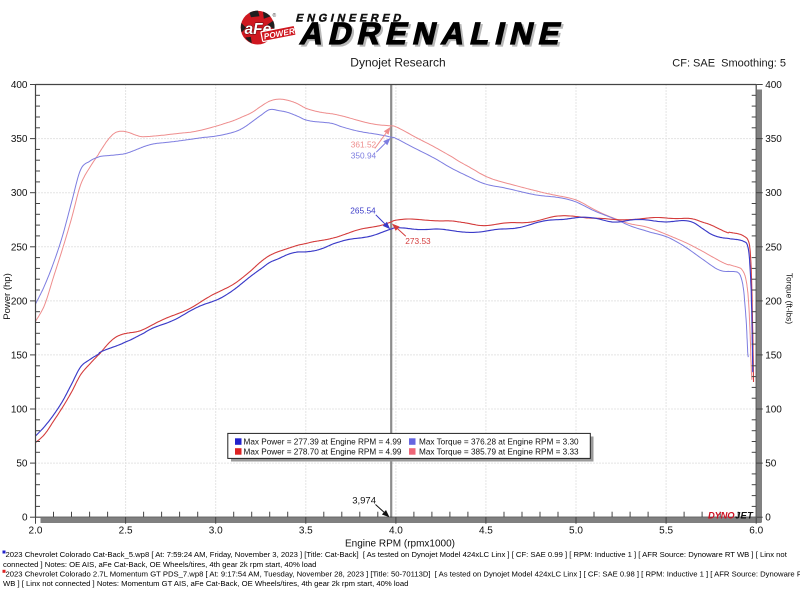 The height and width of the screenshot is (600, 800). What do you see at coordinates (323, 442) in the screenshot?
I see `svg-text:Max Power = 277.39 at Engine R: Max Power = 277.39 at Engine RPM = 4.99` at bounding box center [323, 442].